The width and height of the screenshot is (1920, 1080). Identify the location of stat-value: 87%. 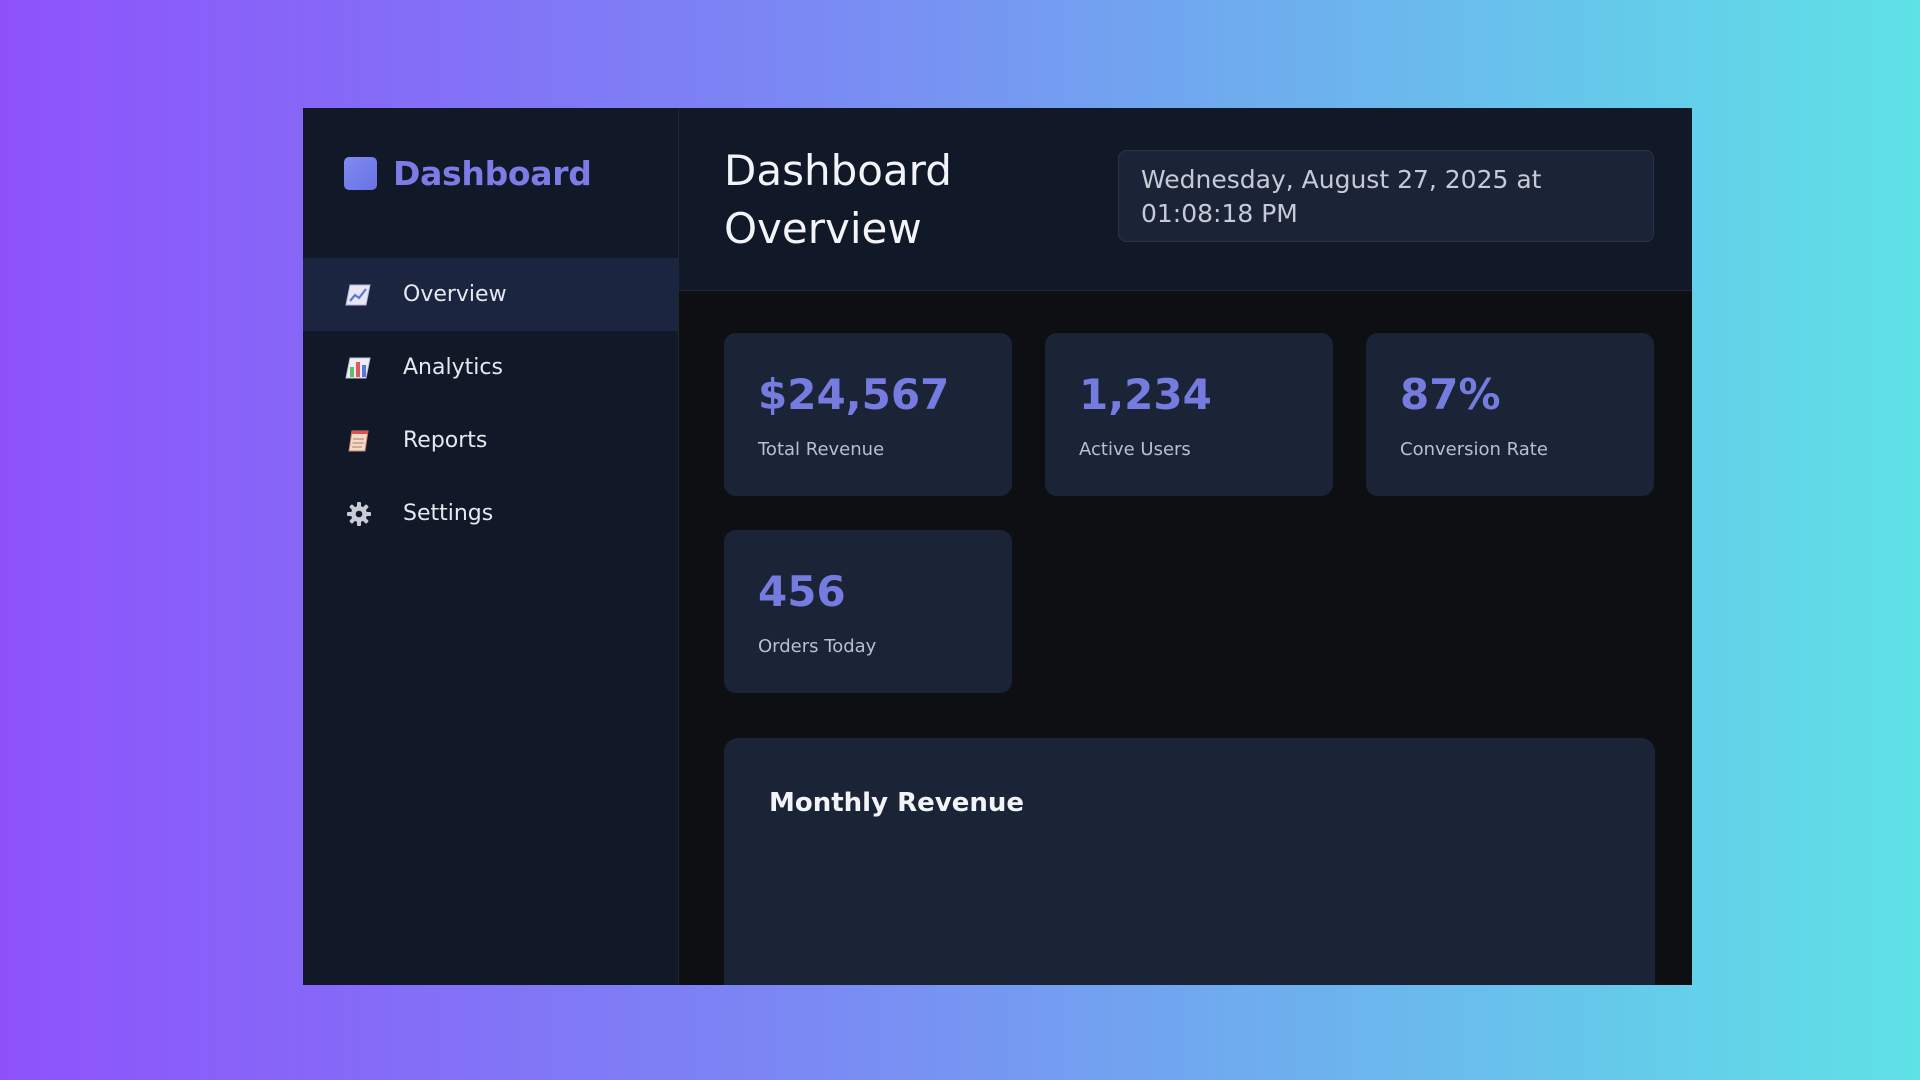
(1450, 394).